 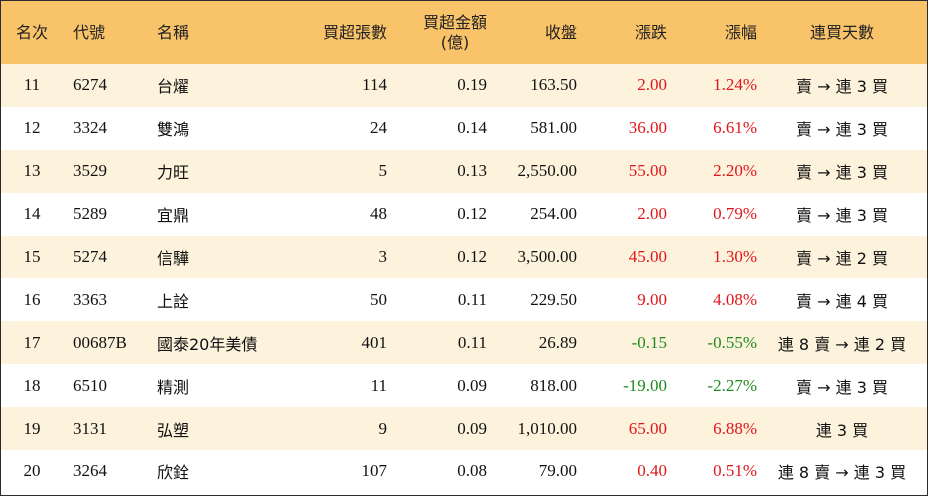 I want to click on cell-net-buy-lots: 24, so click(x=378, y=128).